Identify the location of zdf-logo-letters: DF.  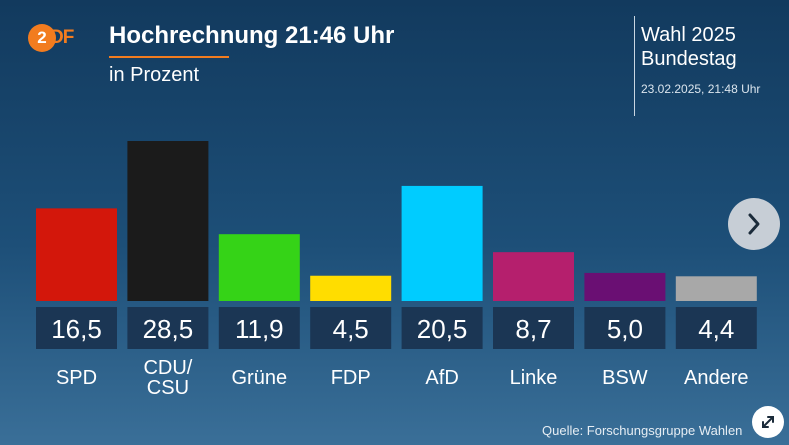
(62, 37).